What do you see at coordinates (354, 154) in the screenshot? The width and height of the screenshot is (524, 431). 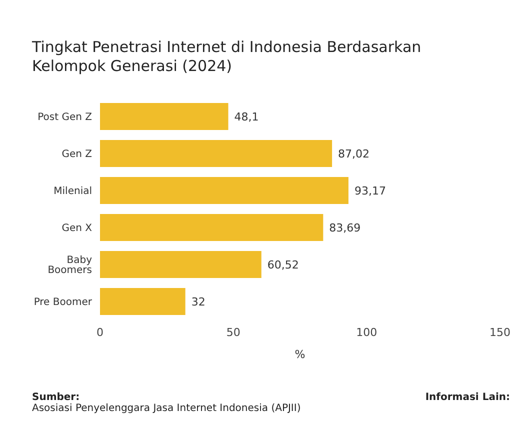 I see `data-label: 87,02` at bounding box center [354, 154].